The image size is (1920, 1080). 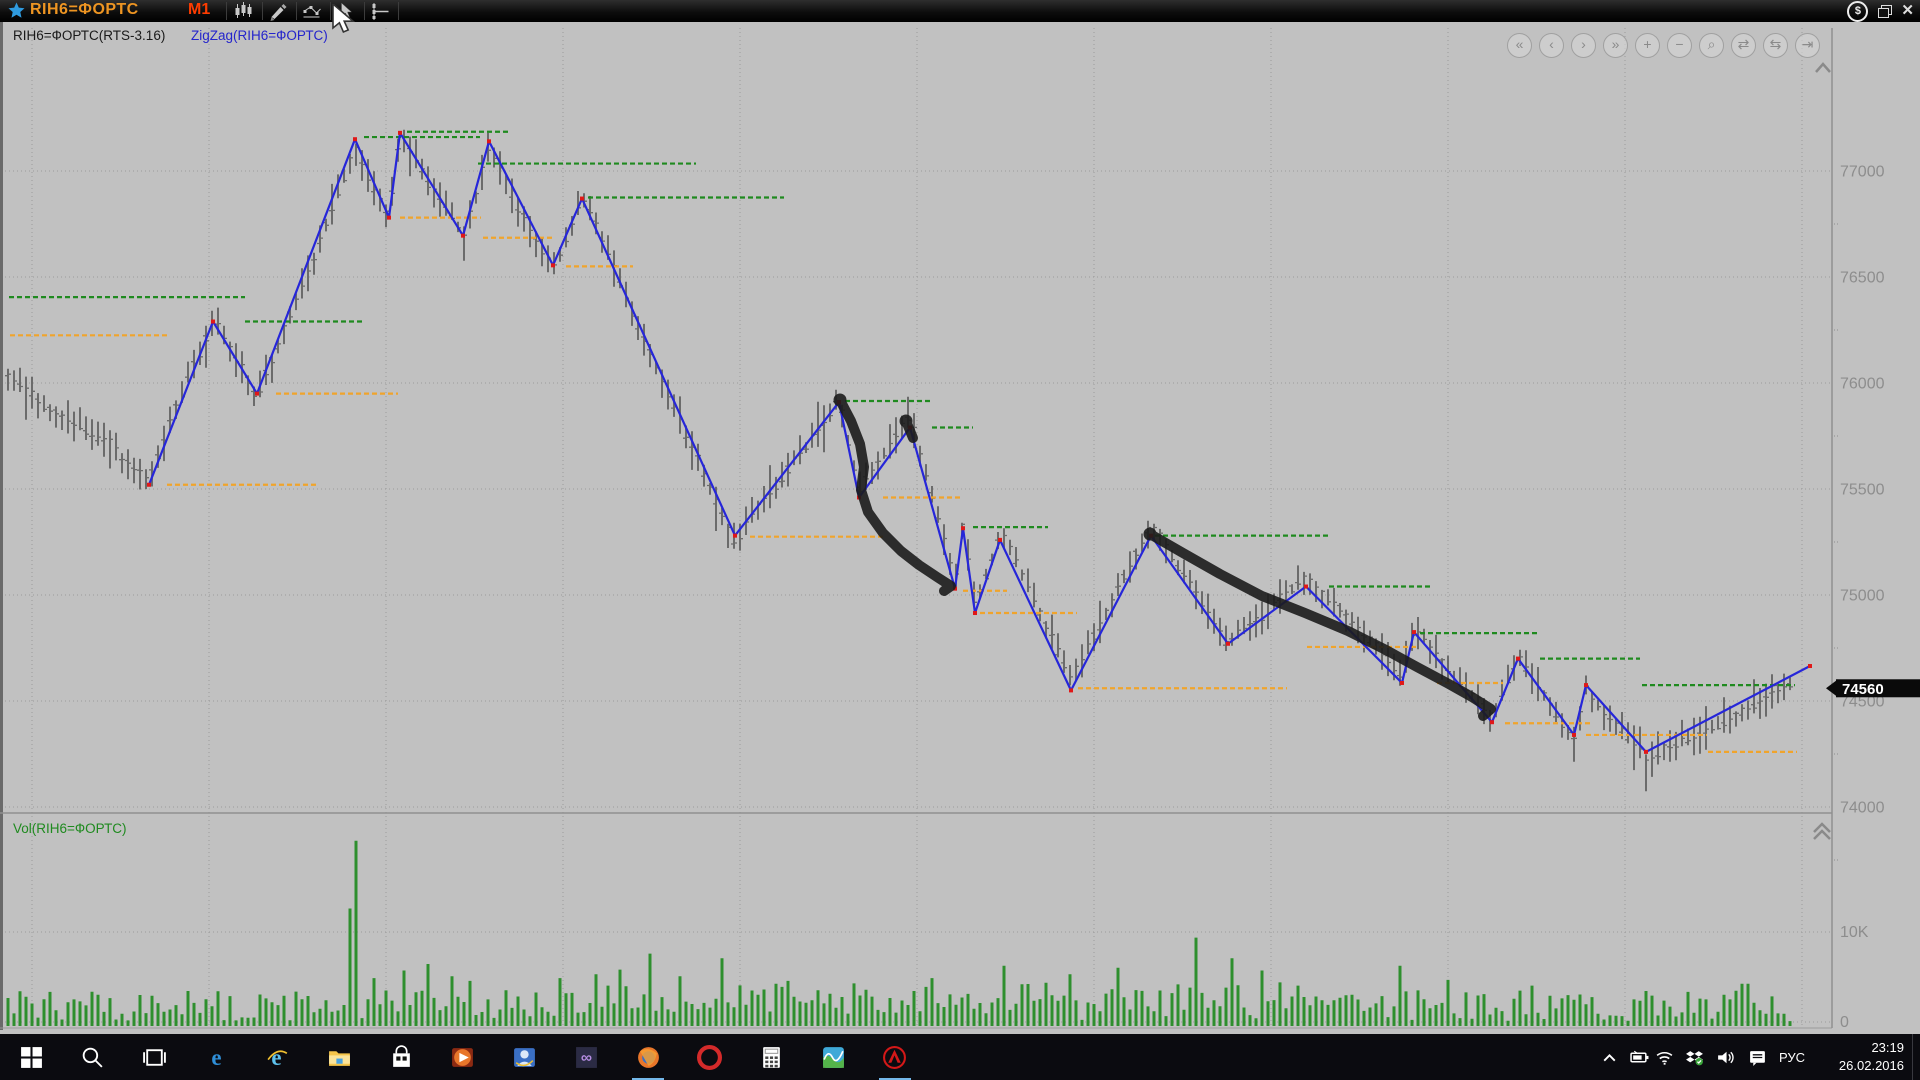 I want to click on volume-axis-label: 0, so click(x=1844, y=1022).